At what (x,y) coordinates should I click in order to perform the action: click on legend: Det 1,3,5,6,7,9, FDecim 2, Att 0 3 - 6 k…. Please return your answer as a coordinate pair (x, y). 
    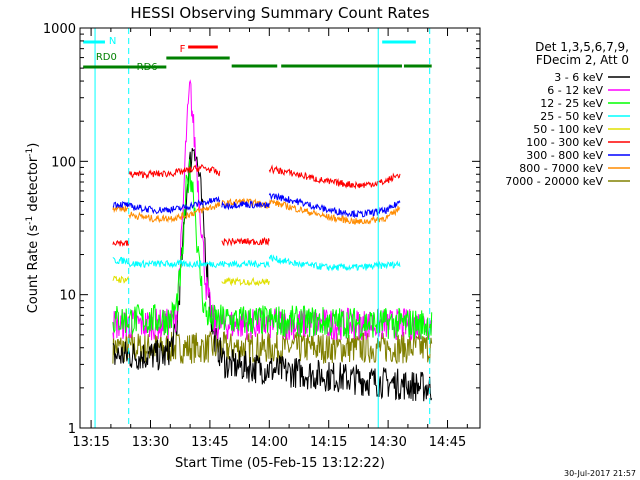
    Looking at the image, I should click on (567, 114).